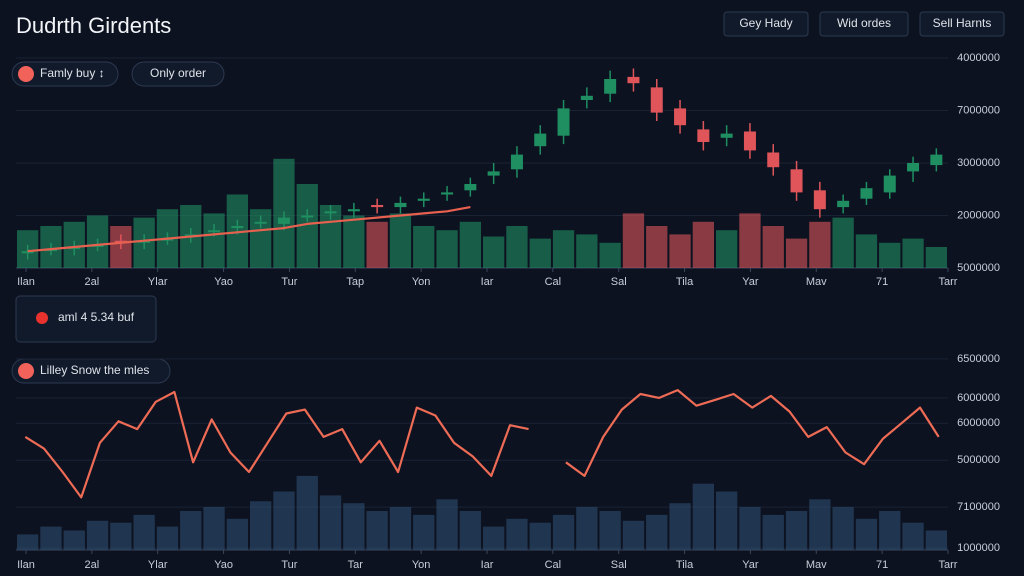 The image size is (1024, 576). What do you see at coordinates (94, 370) in the screenshot?
I see `legend-label: Lilley Snow the mles` at bounding box center [94, 370].